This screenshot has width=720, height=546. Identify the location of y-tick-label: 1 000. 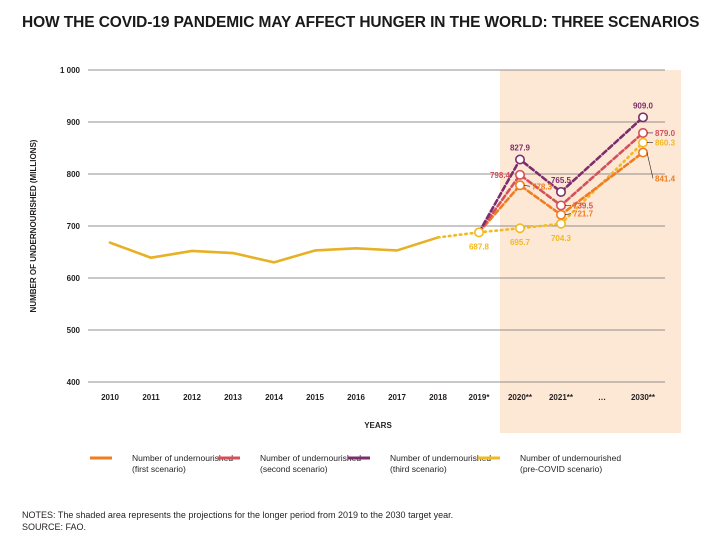
(70, 70).